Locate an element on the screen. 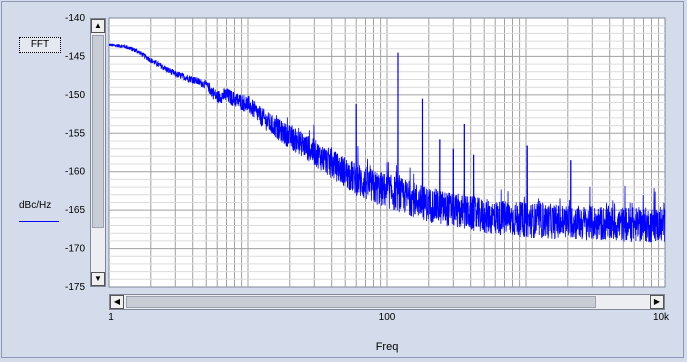  x-tick-label: 100 is located at coordinates (387, 317).